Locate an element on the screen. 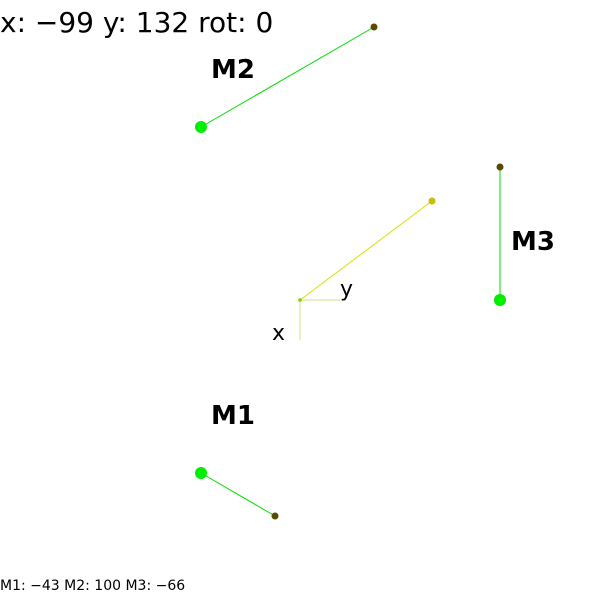 The image size is (600, 600). motor-m3: M3 is located at coordinates (524, 234).